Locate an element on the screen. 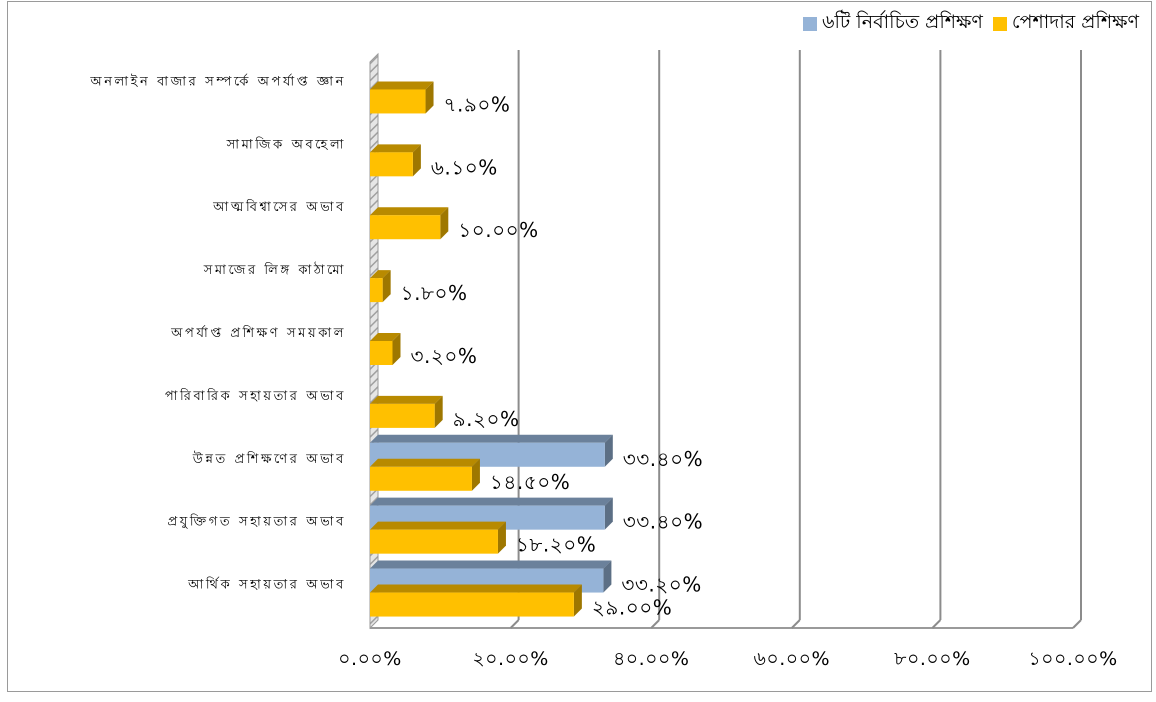  x-tick-label: ২০.০০% is located at coordinates (510, 659).